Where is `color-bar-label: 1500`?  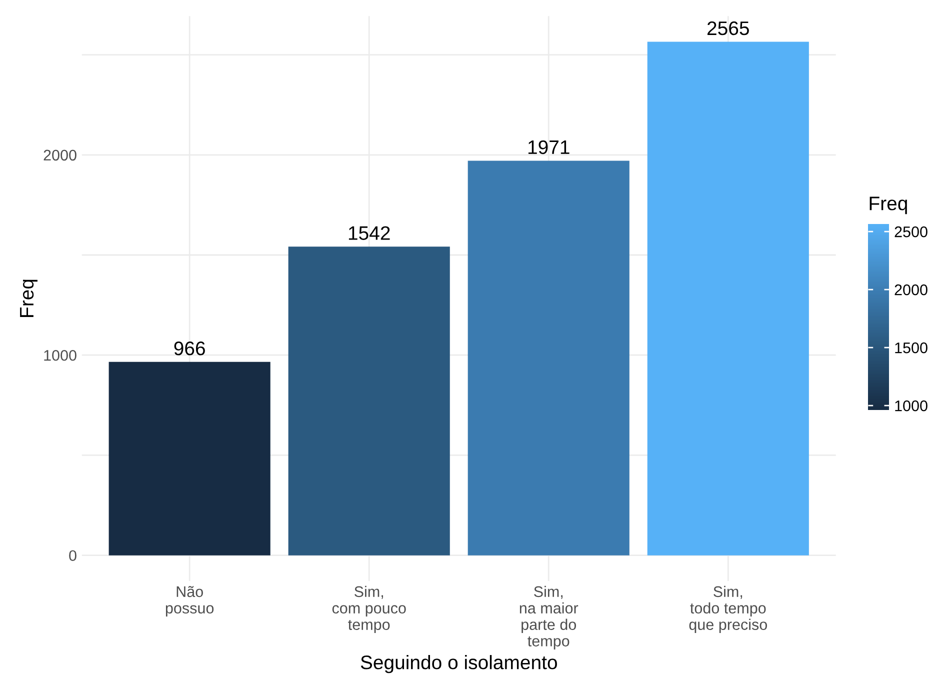 color-bar-label: 1500 is located at coordinates (911, 348).